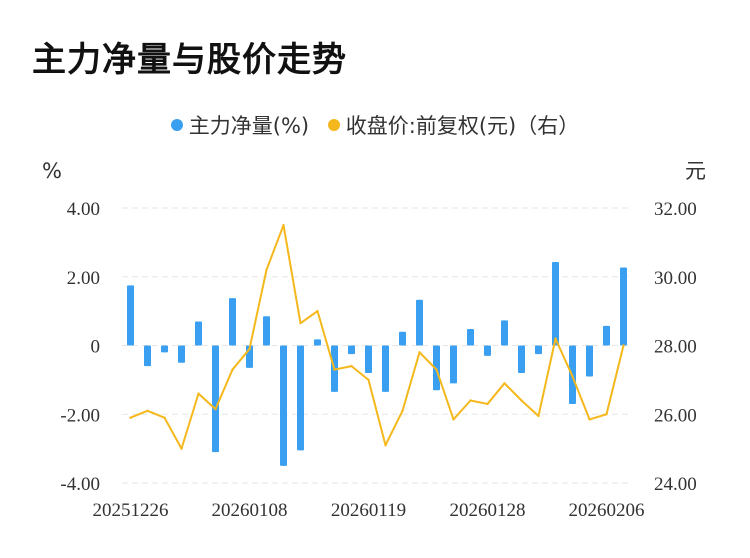 This screenshot has height=558, width=750. What do you see at coordinates (333, 125) in the screenshot?
I see `legend-line-dot` at bounding box center [333, 125].